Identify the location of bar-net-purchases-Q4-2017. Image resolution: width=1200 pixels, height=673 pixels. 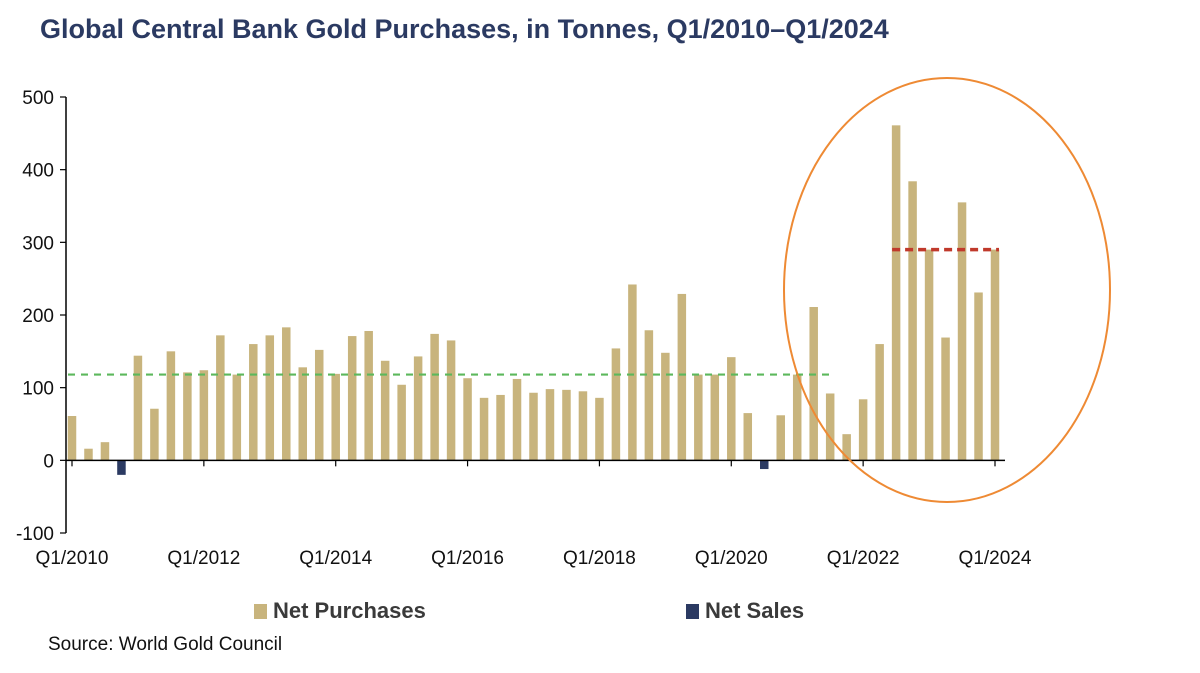
(583, 426).